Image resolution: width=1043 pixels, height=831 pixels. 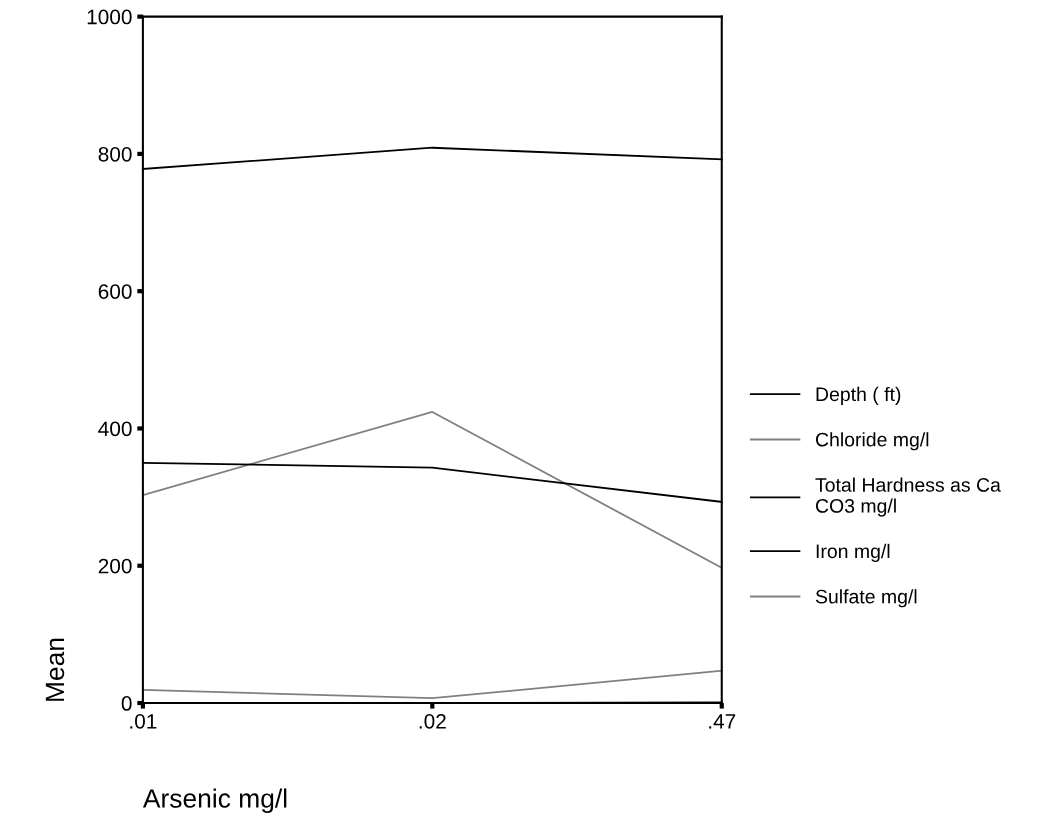 I want to click on y-tick-label: 1000, so click(x=109, y=17).